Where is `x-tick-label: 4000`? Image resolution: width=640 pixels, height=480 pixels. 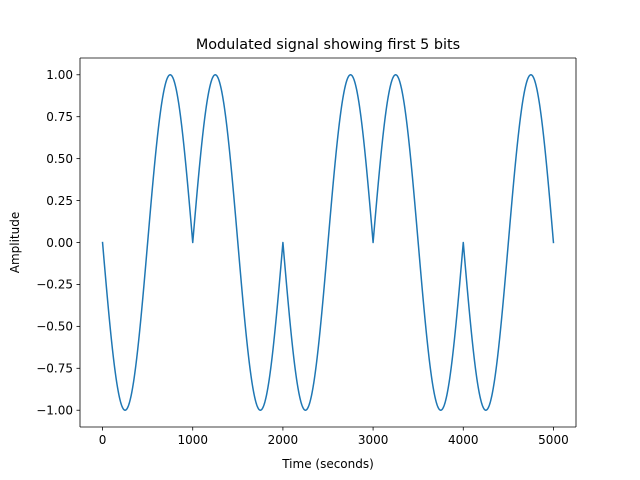 x-tick-label: 4000 is located at coordinates (463, 440).